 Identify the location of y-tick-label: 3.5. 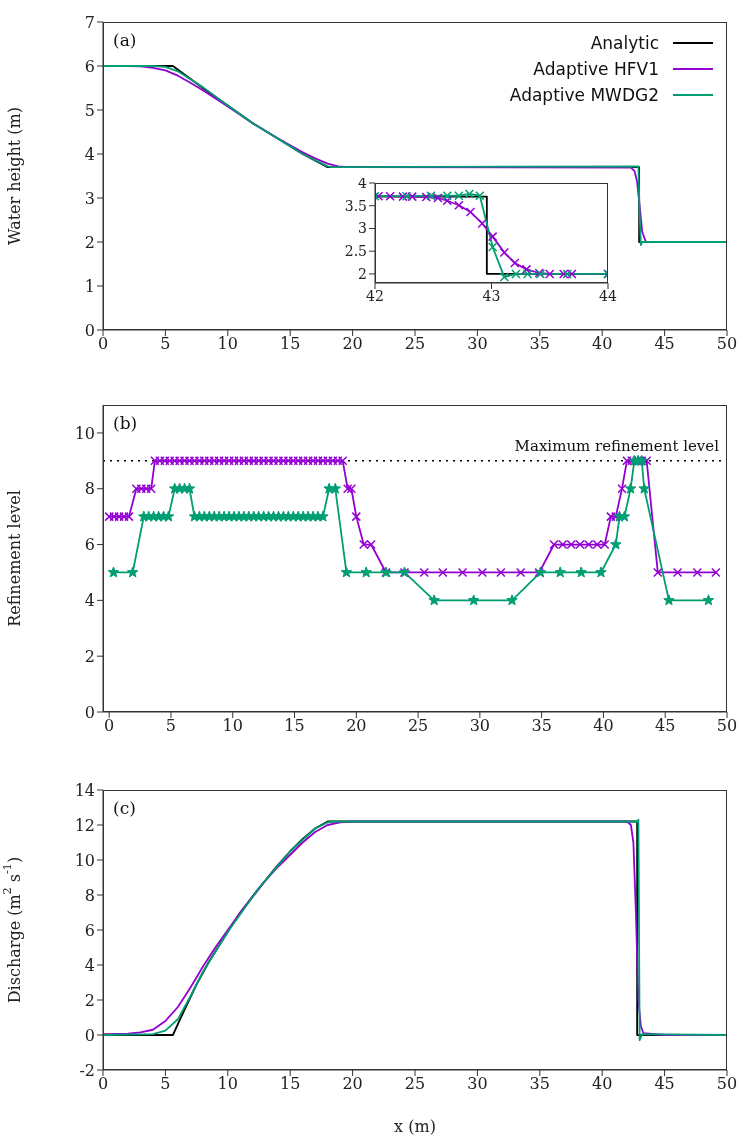
(355, 205).